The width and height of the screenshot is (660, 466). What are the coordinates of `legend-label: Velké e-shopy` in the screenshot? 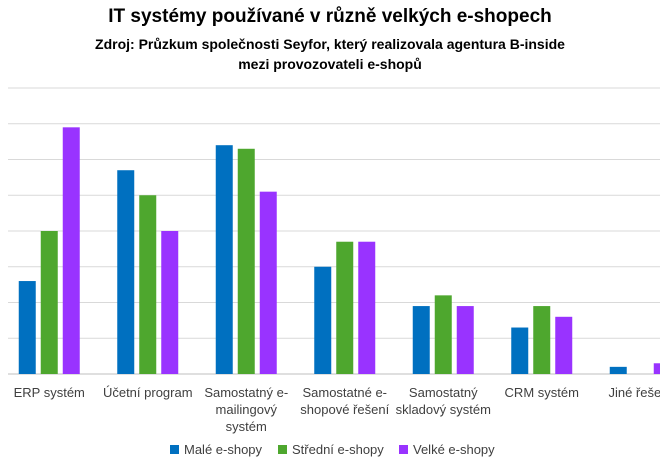 It's located at (454, 449).